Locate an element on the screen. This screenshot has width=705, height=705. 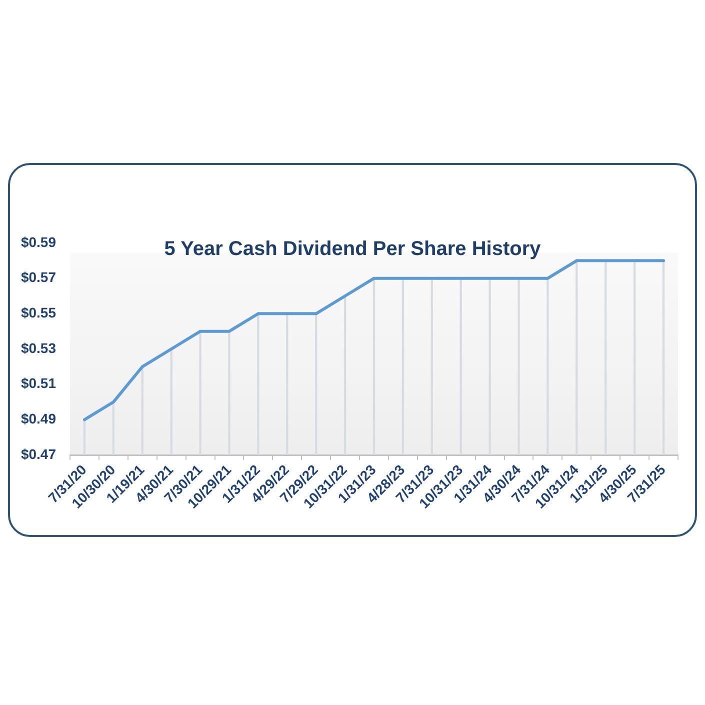
y-tick-label: $0.53 is located at coordinates (38, 348).